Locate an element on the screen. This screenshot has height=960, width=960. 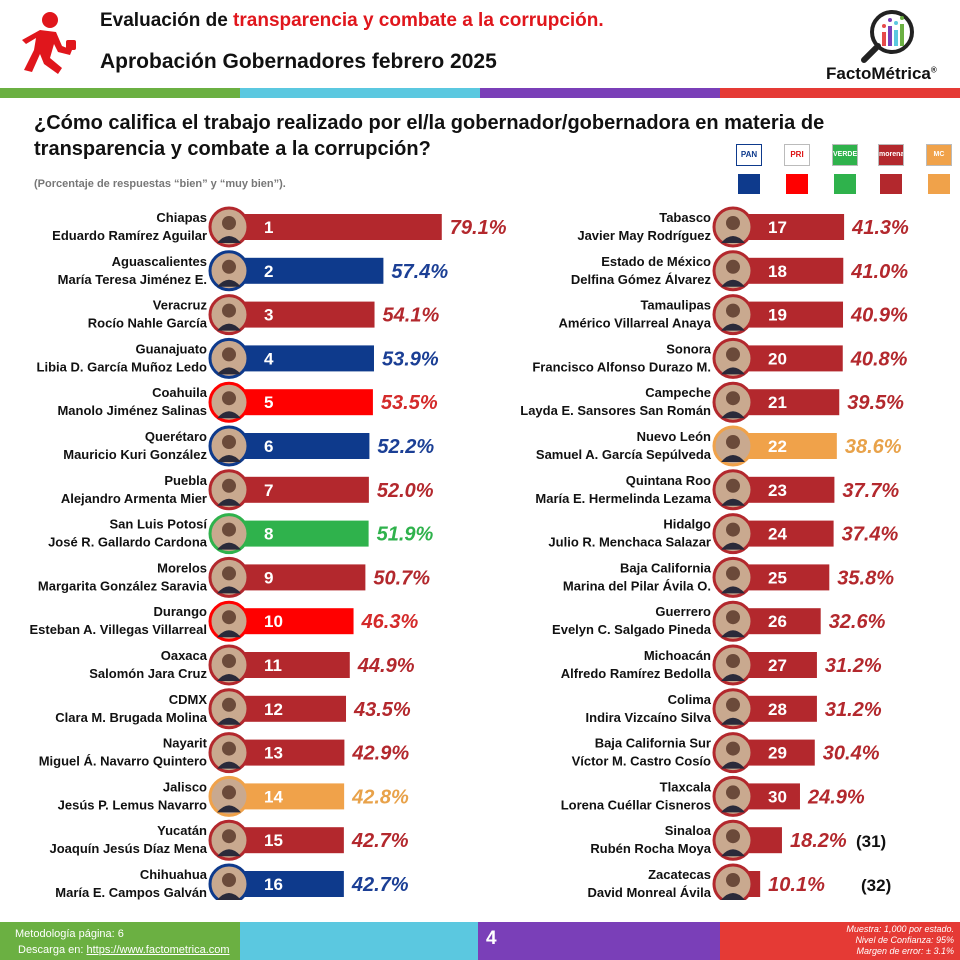
governor-name: Indira Vizcaíno Silva is located at coordinates (649, 717).